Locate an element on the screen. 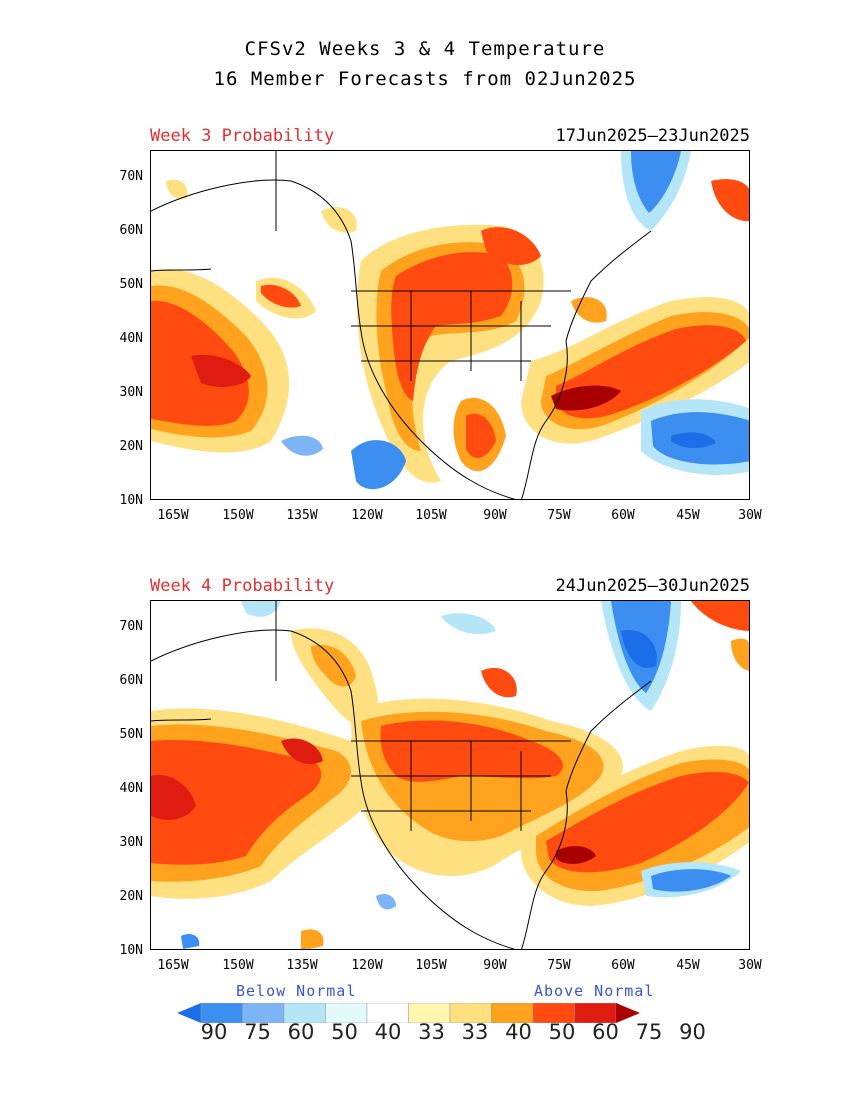 The width and height of the screenshot is (850, 1100). week4-dates: 24Jun2025—30Jun2025 is located at coordinates (652, 586).